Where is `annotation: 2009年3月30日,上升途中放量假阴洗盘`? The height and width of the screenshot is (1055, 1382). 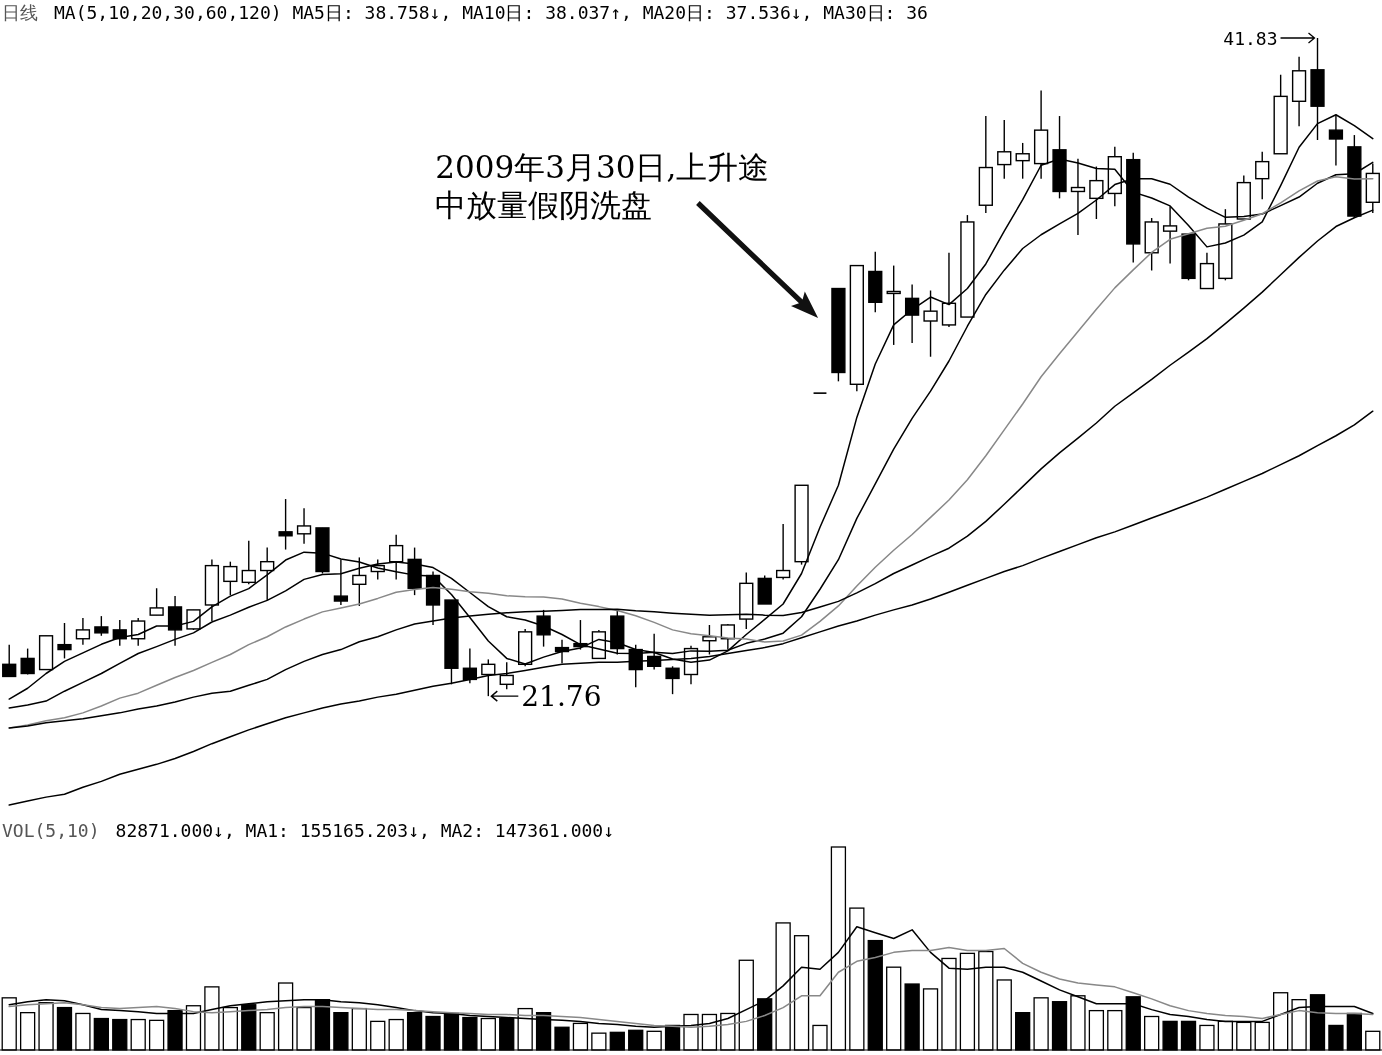
annotation: 2009年3月30日,上升途中放量假阴洗盘 is located at coordinates (602, 186).